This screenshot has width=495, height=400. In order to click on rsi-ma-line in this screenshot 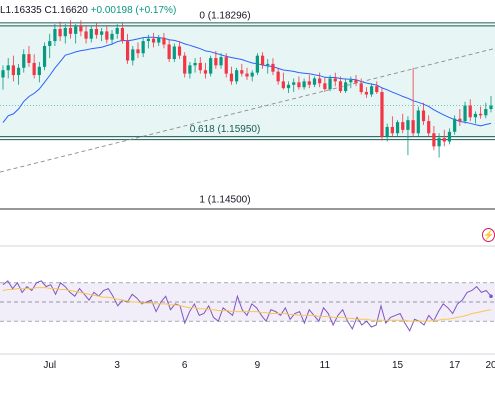, I will do `click(247, 304)`.